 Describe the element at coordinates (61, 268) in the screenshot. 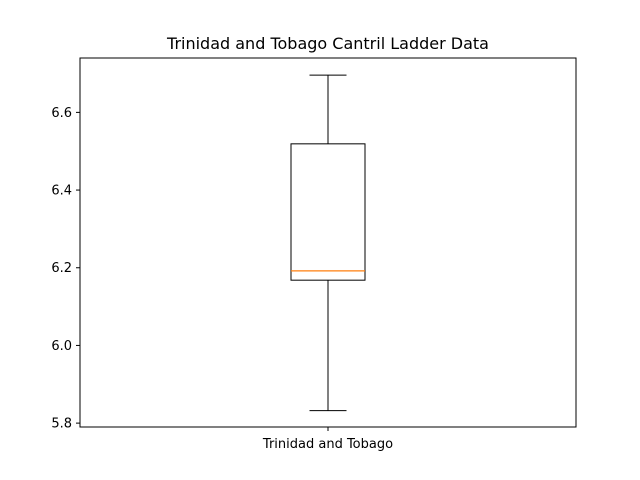

I see `y-tick-label: 6.2` at that location.